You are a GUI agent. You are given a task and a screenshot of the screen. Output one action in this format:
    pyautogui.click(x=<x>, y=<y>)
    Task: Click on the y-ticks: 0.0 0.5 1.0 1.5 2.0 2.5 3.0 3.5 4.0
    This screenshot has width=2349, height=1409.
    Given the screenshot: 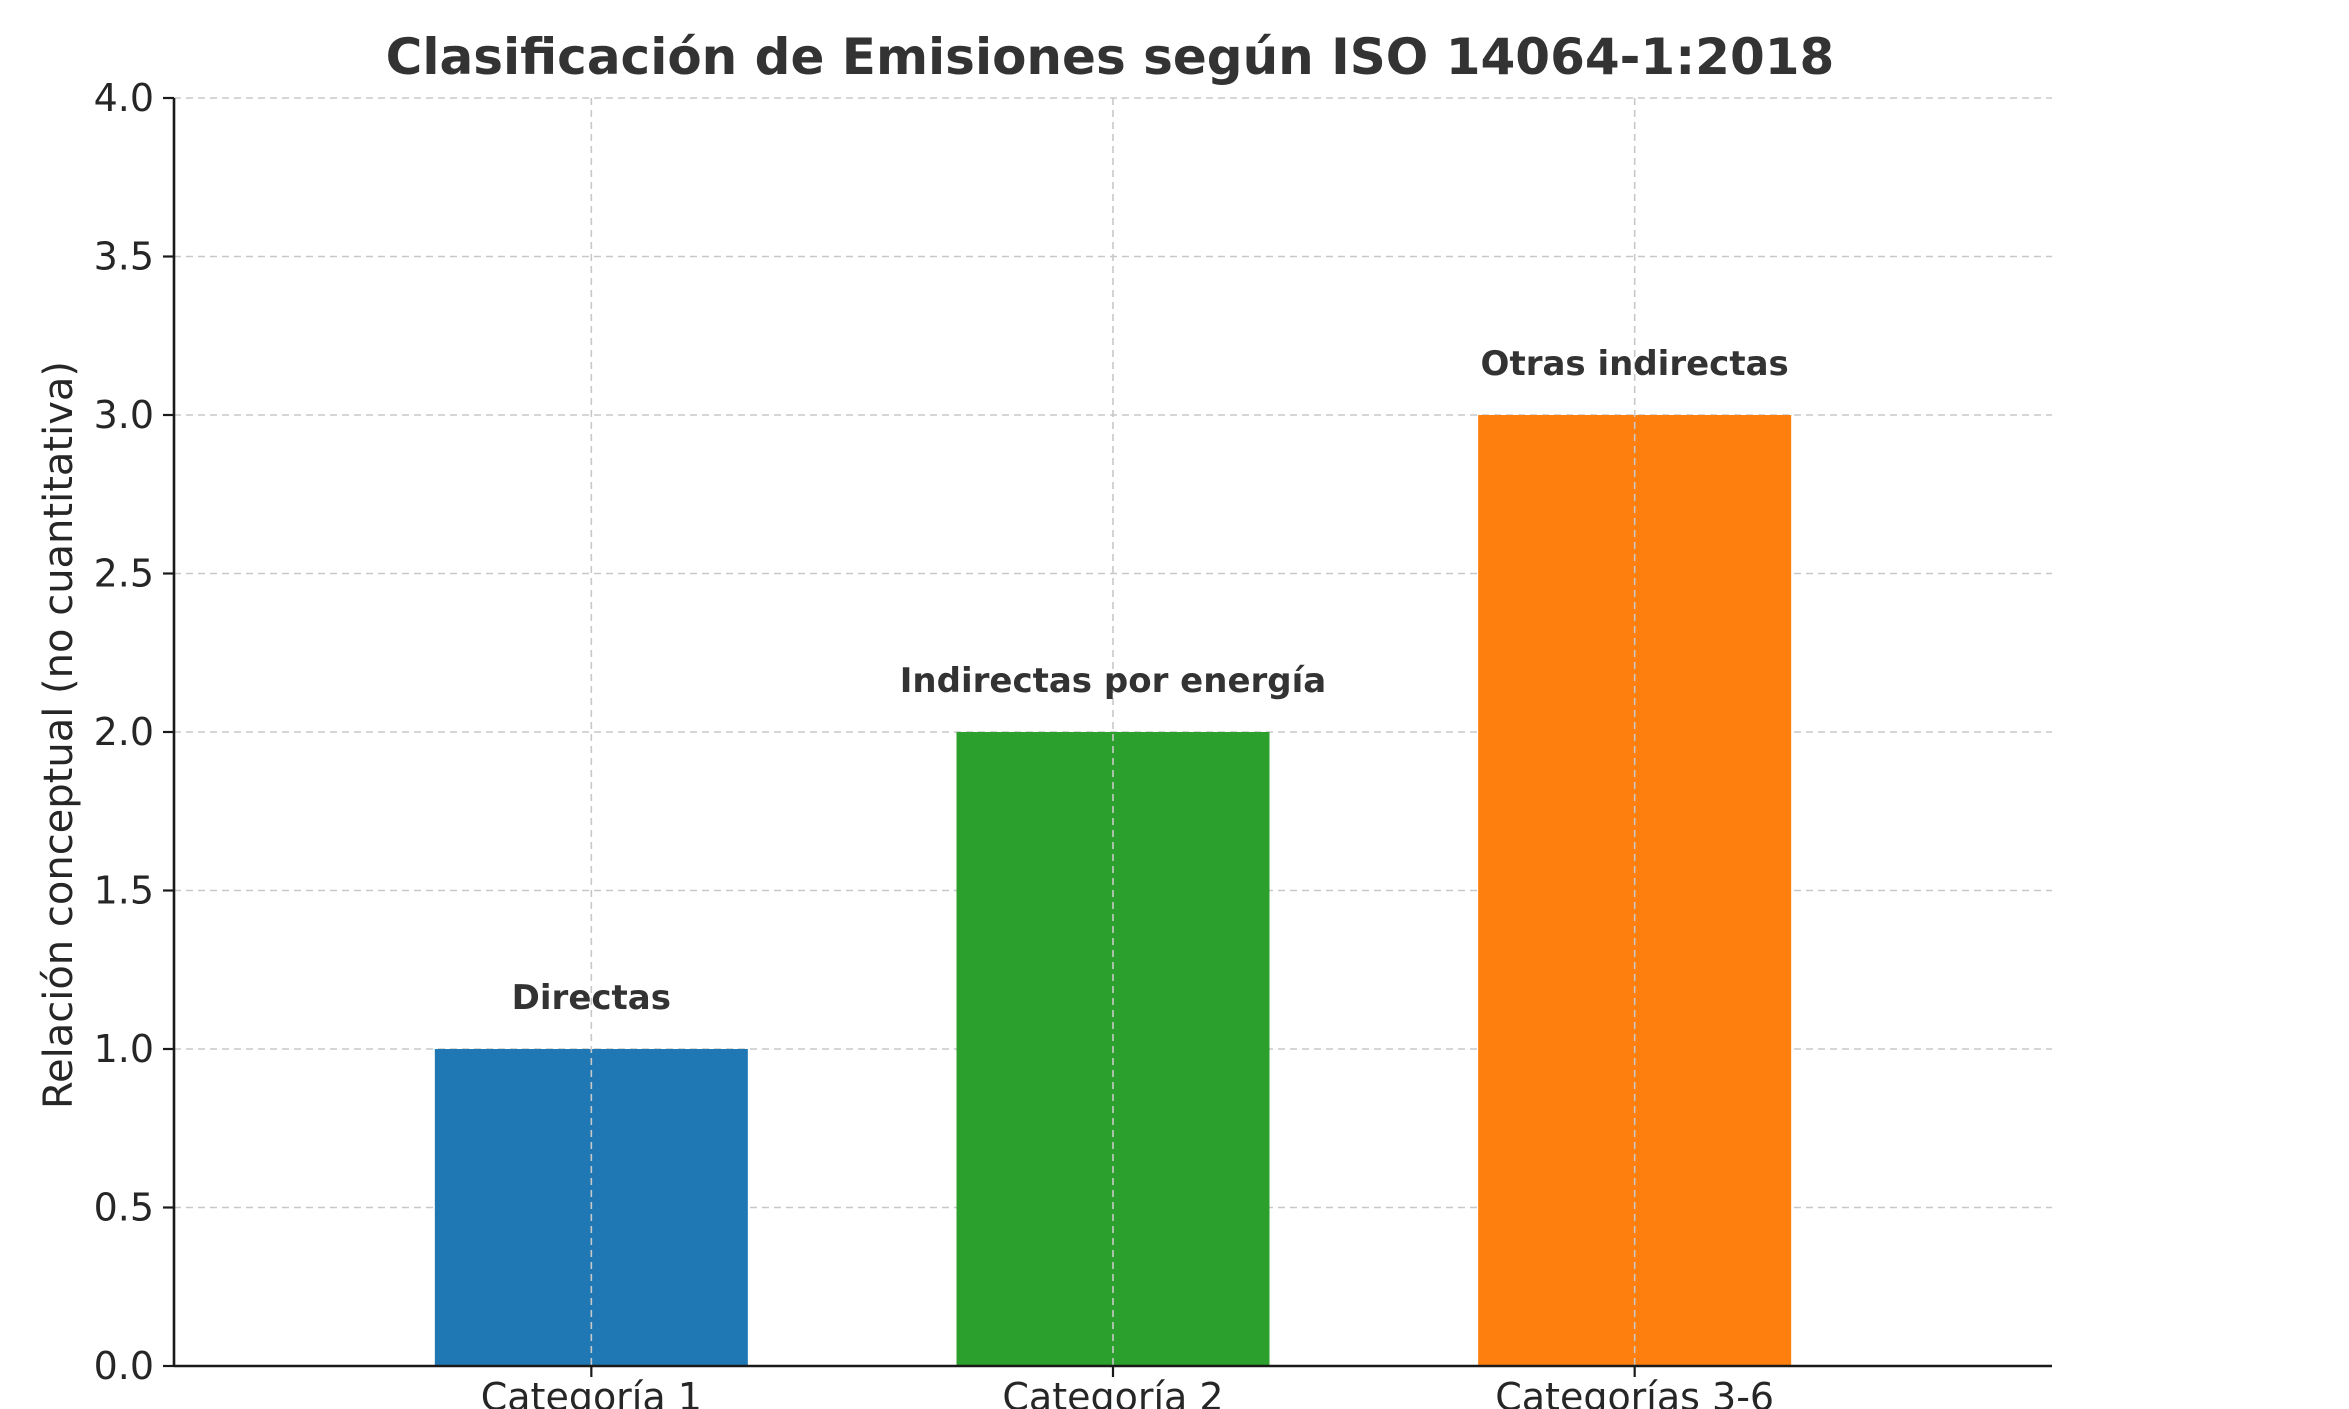 What is the action you would take?
    pyautogui.click(x=134, y=732)
    